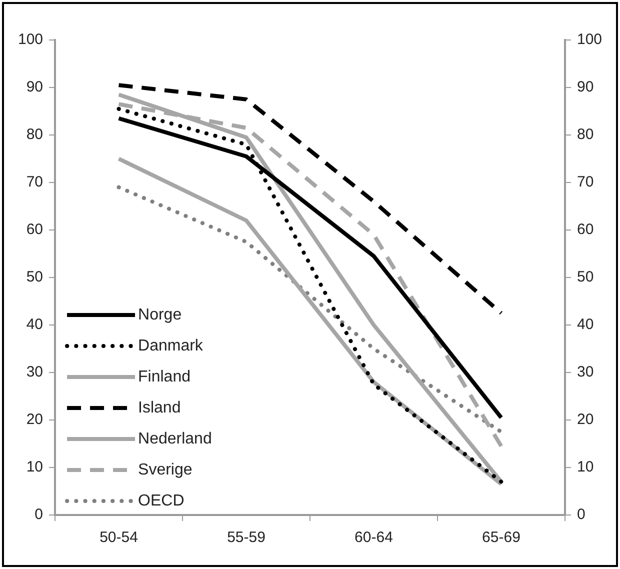 This screenshot has height=569, width=620. I want to click on legend-label: Island, so click(159, 407).